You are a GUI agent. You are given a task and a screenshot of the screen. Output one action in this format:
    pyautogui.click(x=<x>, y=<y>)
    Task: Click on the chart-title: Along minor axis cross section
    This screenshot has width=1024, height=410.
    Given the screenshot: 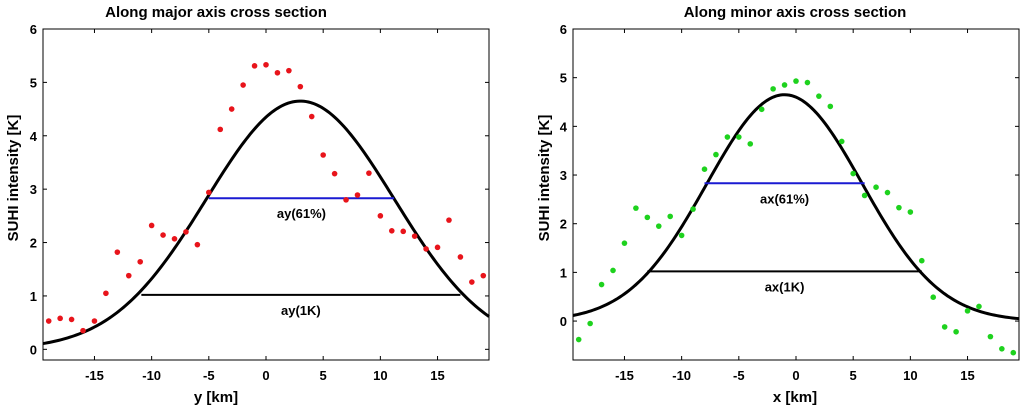 What is the action you would take?
    pyautogui.click(x=795, y=12)
    